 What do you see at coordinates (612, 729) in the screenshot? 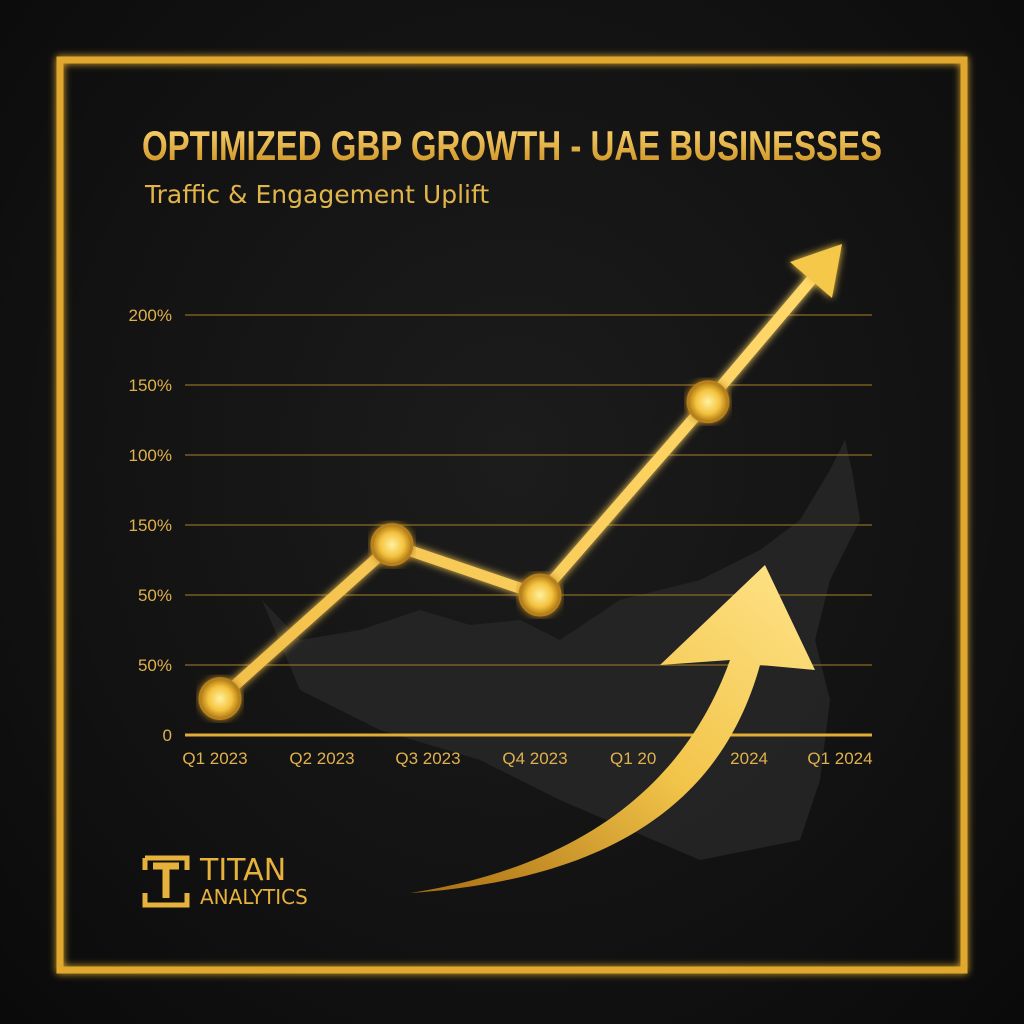
I see `swoosh-arrow` at bounding box center [612, 729].